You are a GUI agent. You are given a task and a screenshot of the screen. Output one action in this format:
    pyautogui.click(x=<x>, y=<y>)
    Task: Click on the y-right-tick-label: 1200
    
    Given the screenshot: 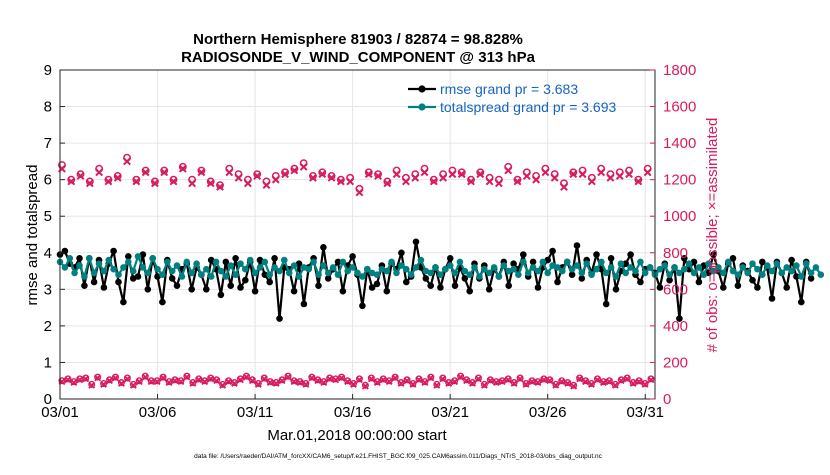 What is the action you would take?
    pyautogui.click(x=679, y=180)
    